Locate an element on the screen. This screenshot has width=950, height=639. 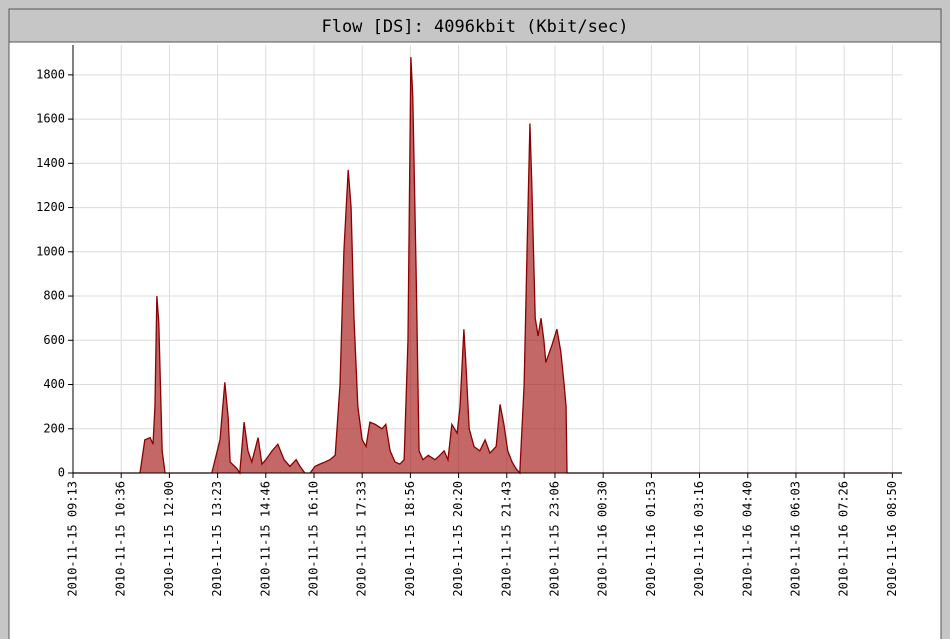
y-tick-label: 1600 is located at coordinates (50, 119).